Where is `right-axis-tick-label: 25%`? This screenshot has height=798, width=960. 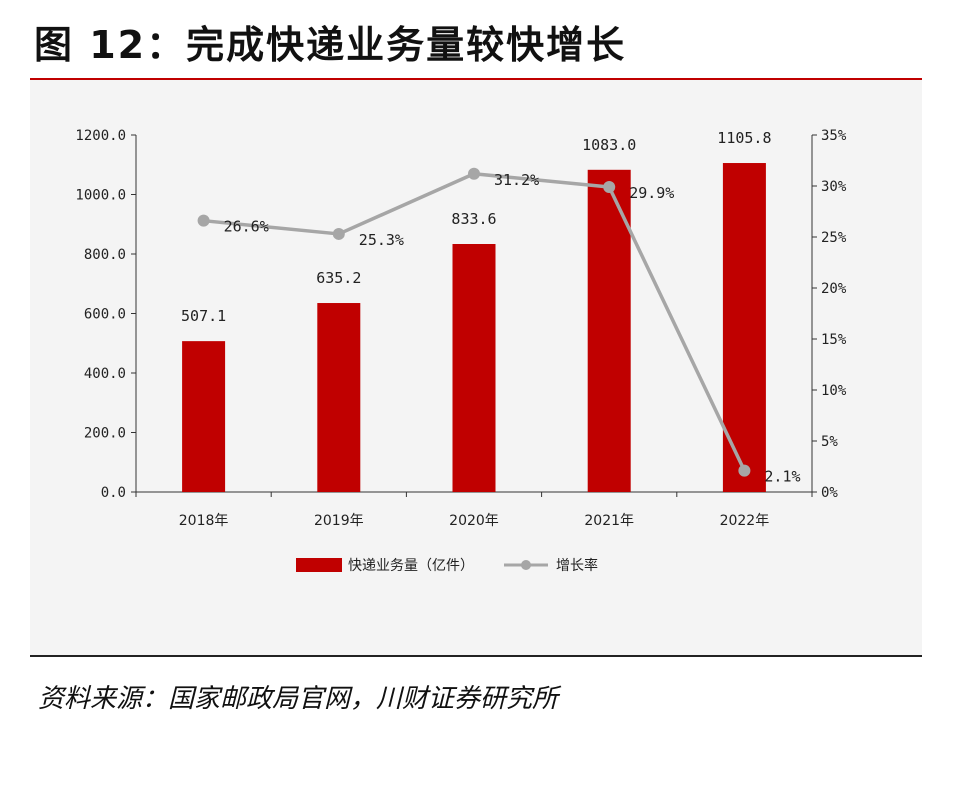
right-axis-tick-label: 25% is located at coordinates (834, 238).